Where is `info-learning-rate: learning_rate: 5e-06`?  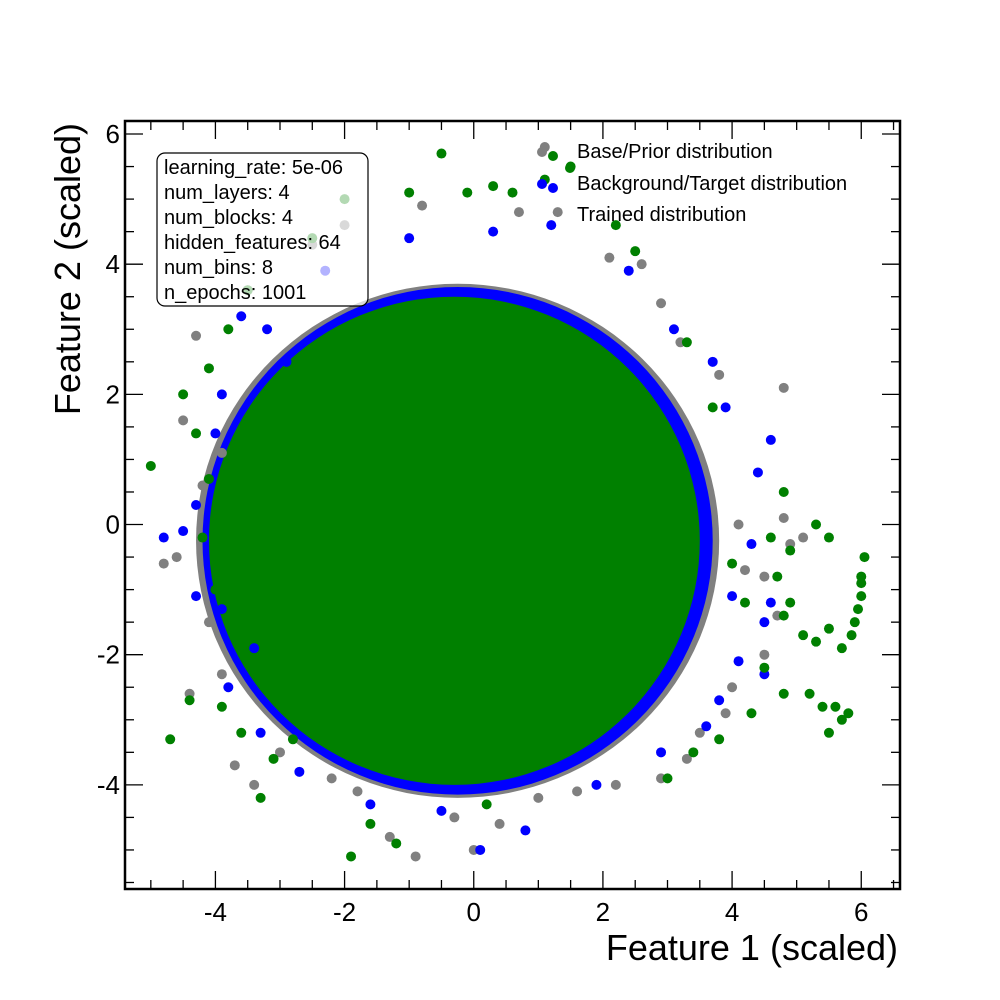 info-learning-rate: learning_rate: 5e-06 is located at coordinates (253, 168).